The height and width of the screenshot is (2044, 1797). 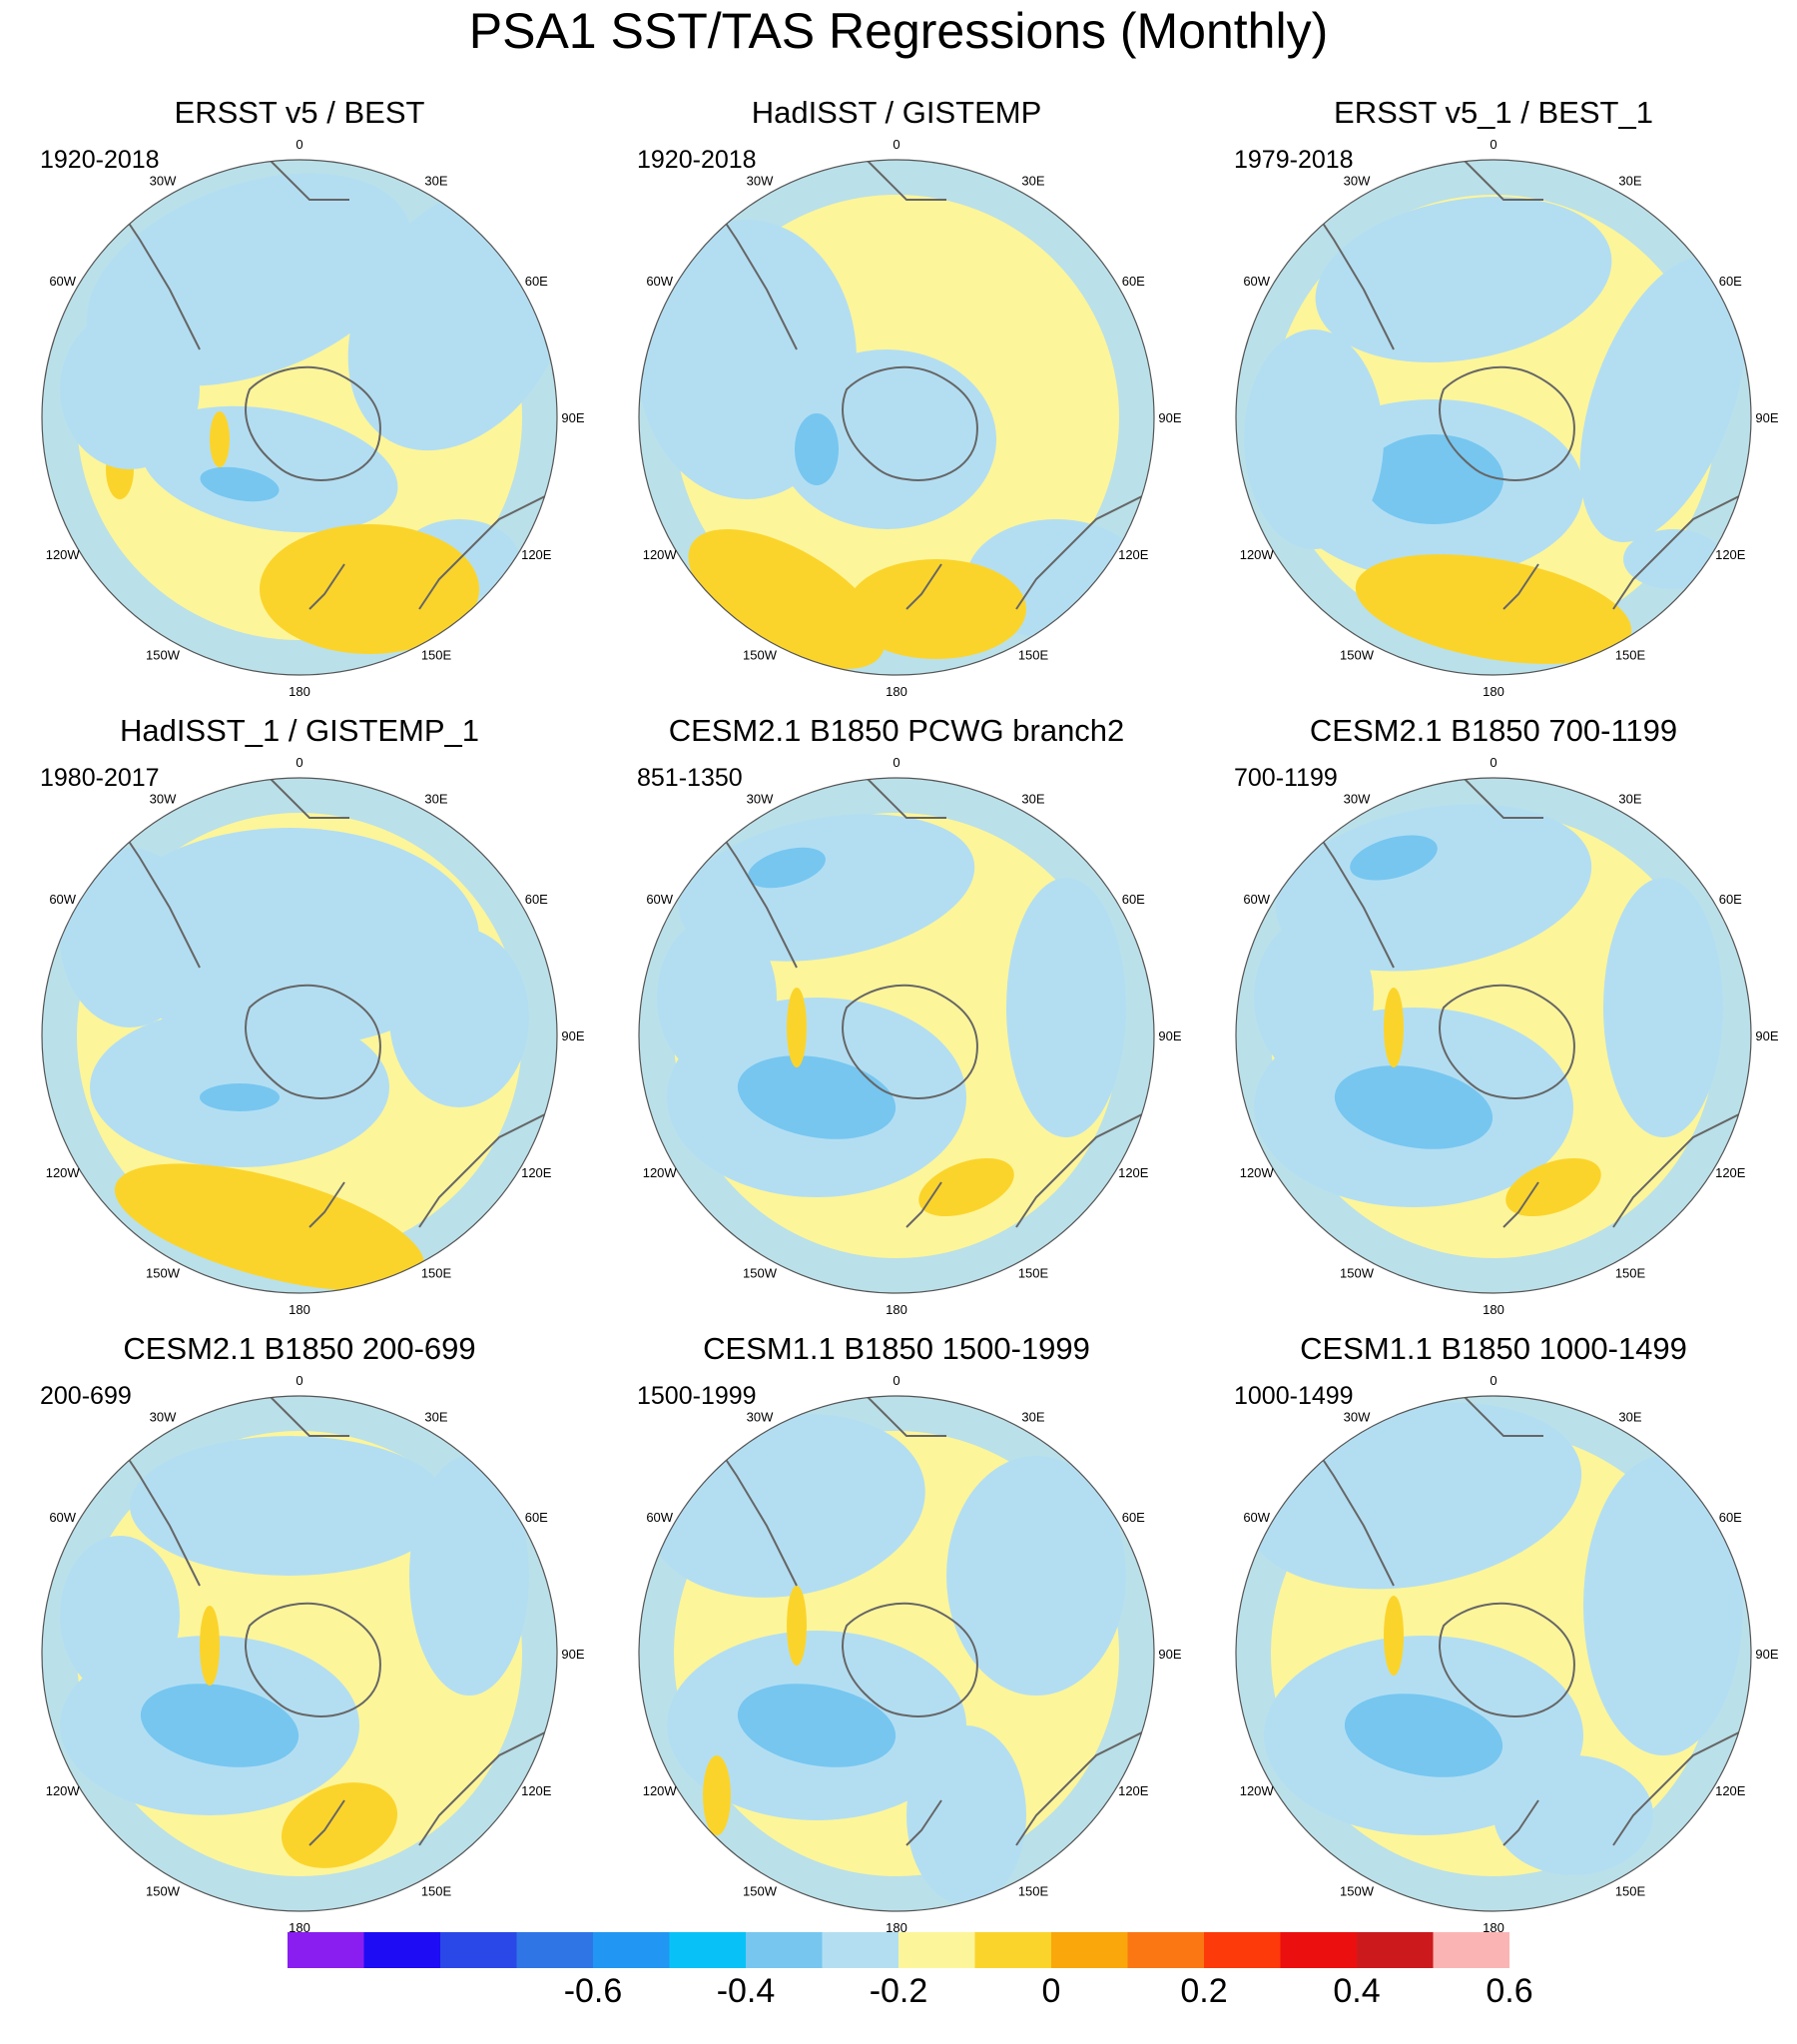 I want to click on panel-period: 1979-2018, so click(x=1294, y=160).